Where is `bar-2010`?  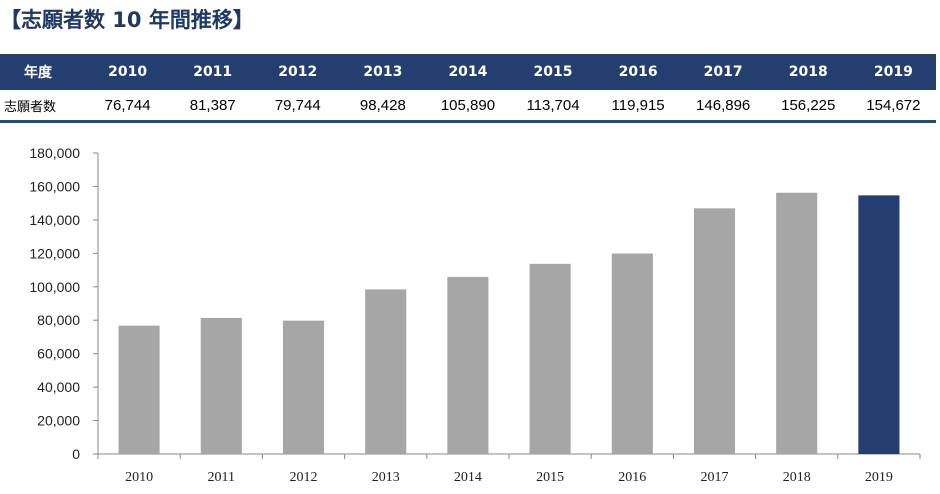
bar-2010 is located at coordinates (139, 389).